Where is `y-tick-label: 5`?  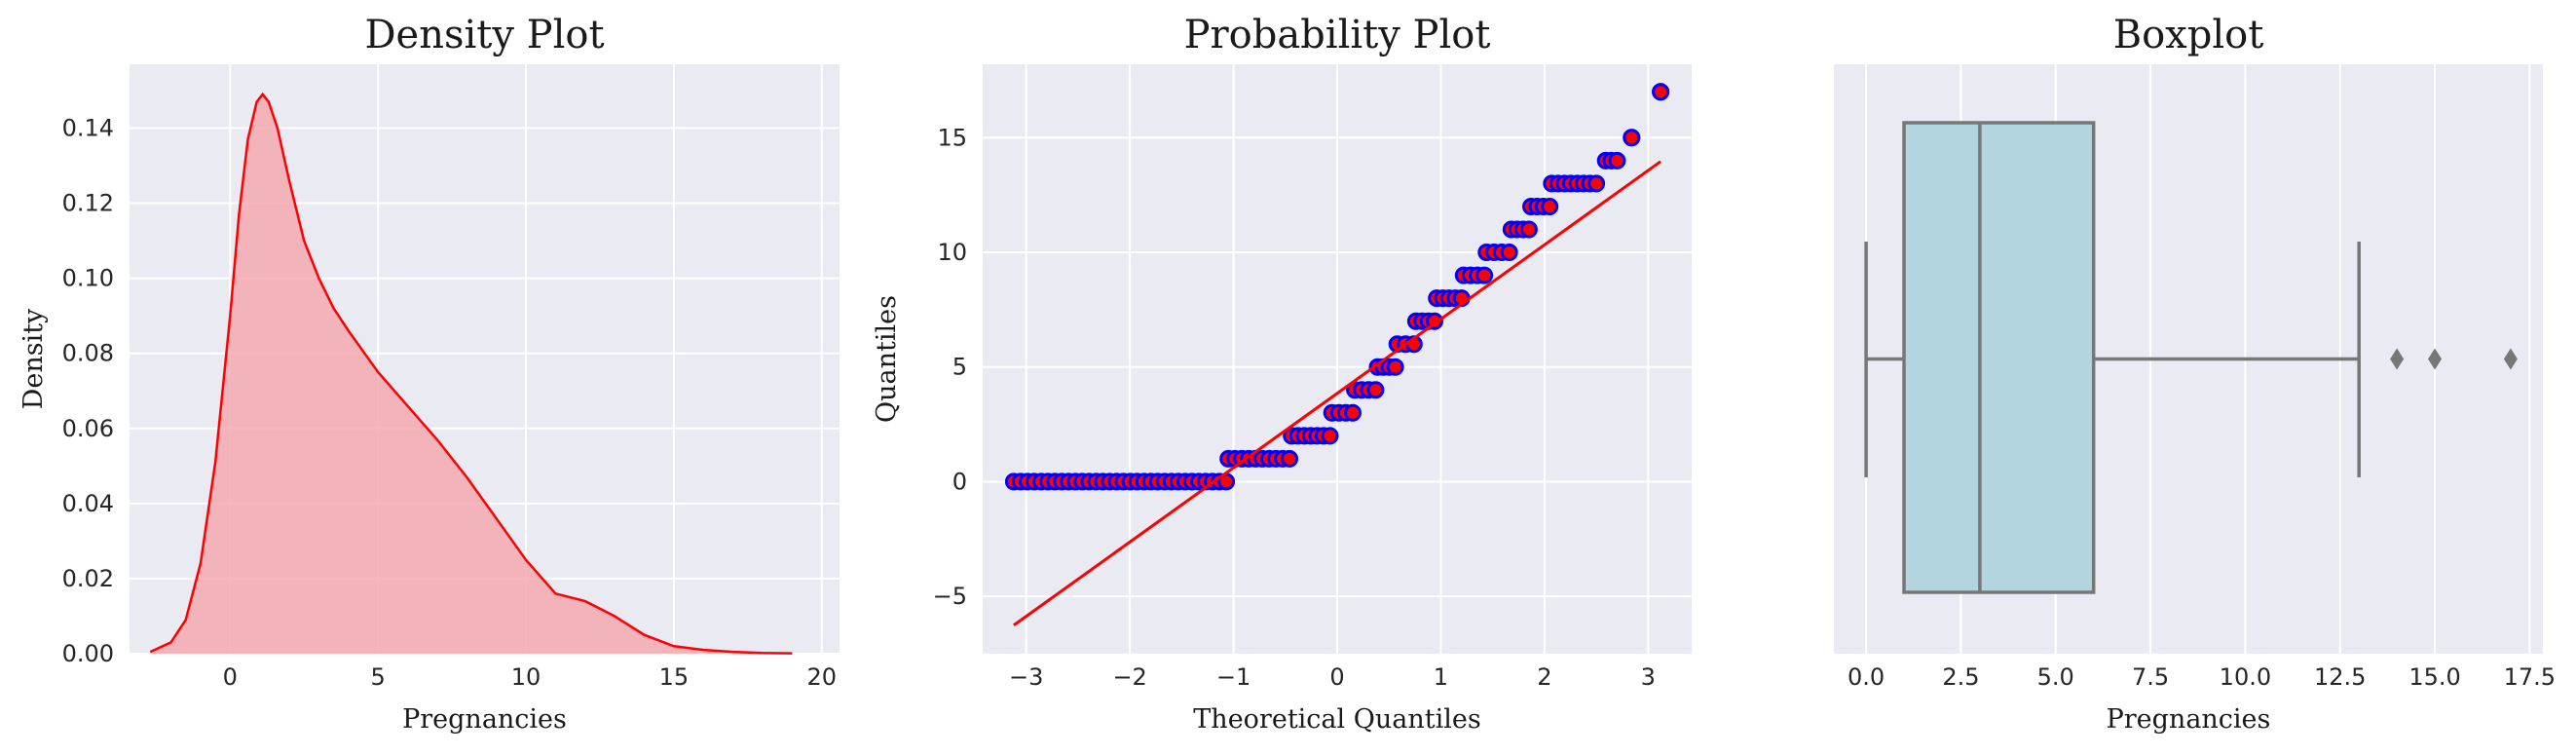
y-tick-label: 5 is located at coordinates (959, 367).